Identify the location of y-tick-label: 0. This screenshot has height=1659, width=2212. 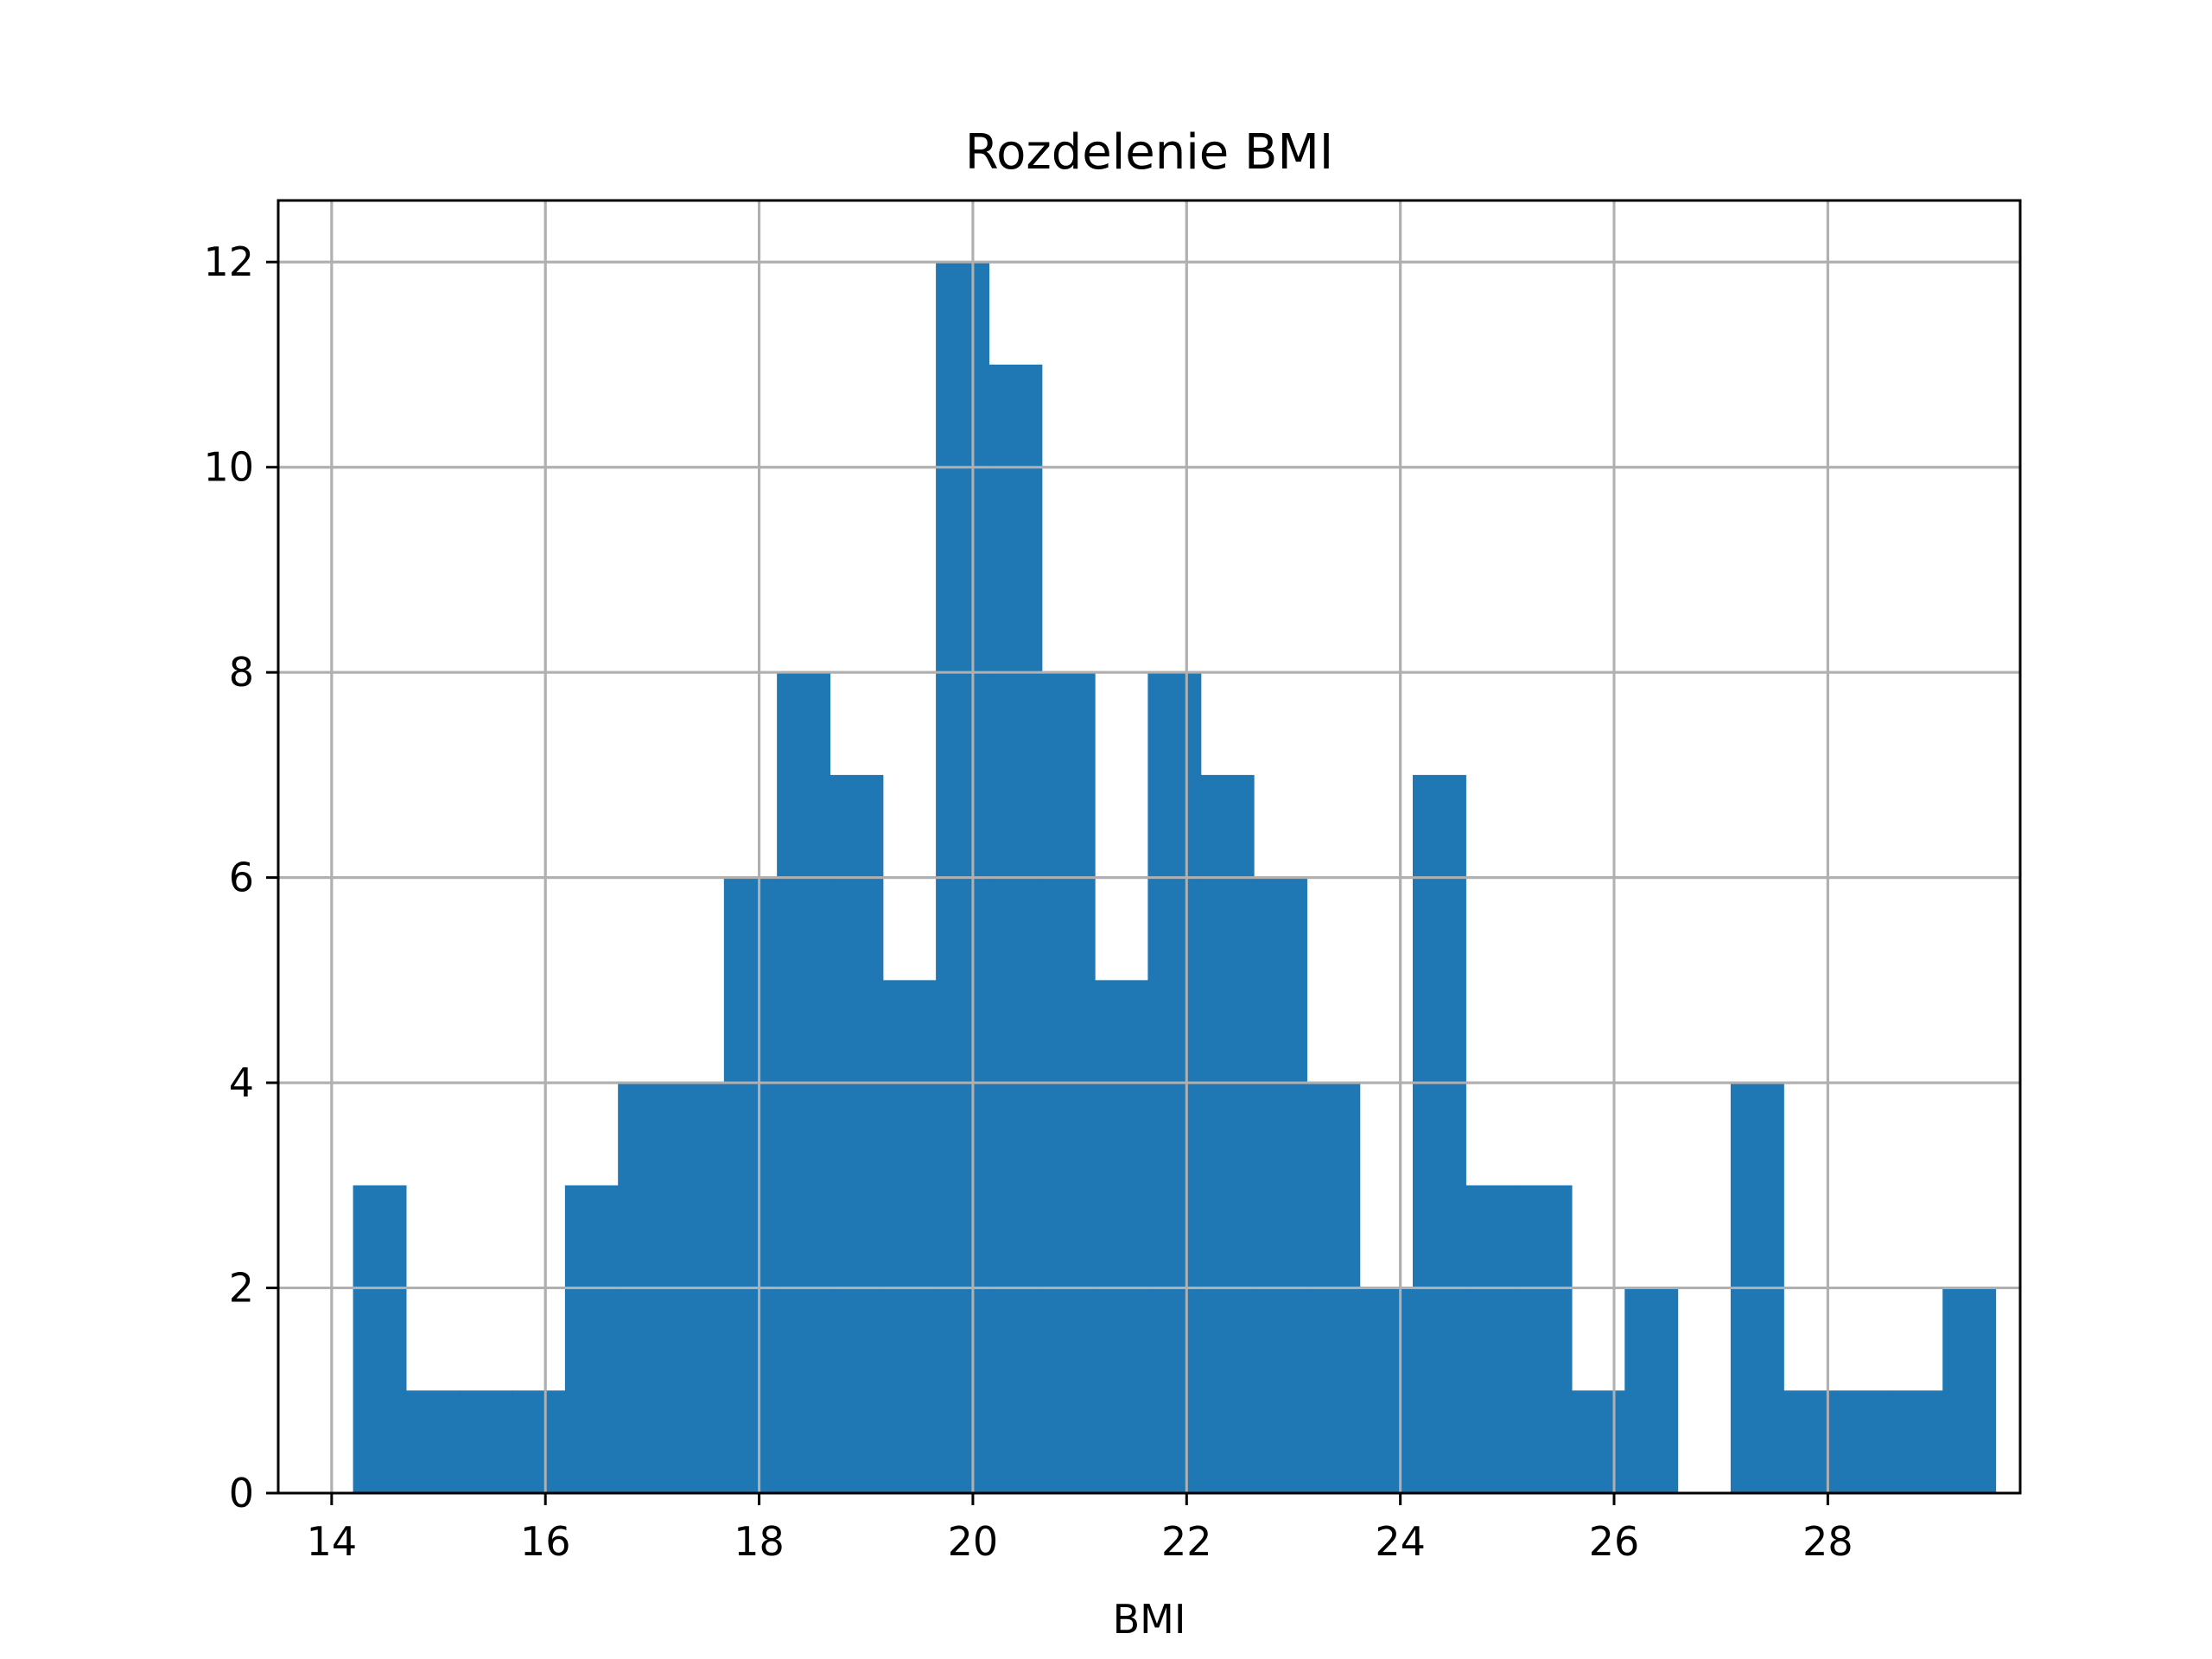
(241, 1493).